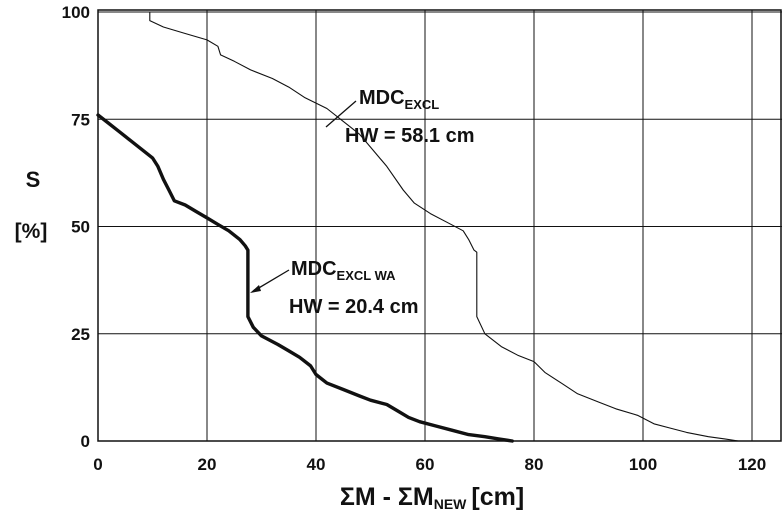  What do you see at coordinates (33, 179) in the screenshot?
I see `y-axis-label-line1: S` at bounding box center [33, 179].